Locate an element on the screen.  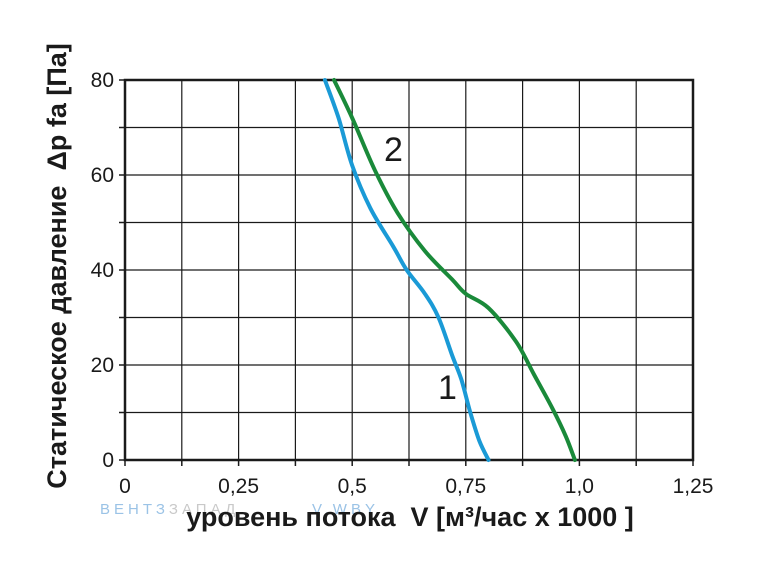
x-tick-label: 0,75 is located at coordinates (465, 486).